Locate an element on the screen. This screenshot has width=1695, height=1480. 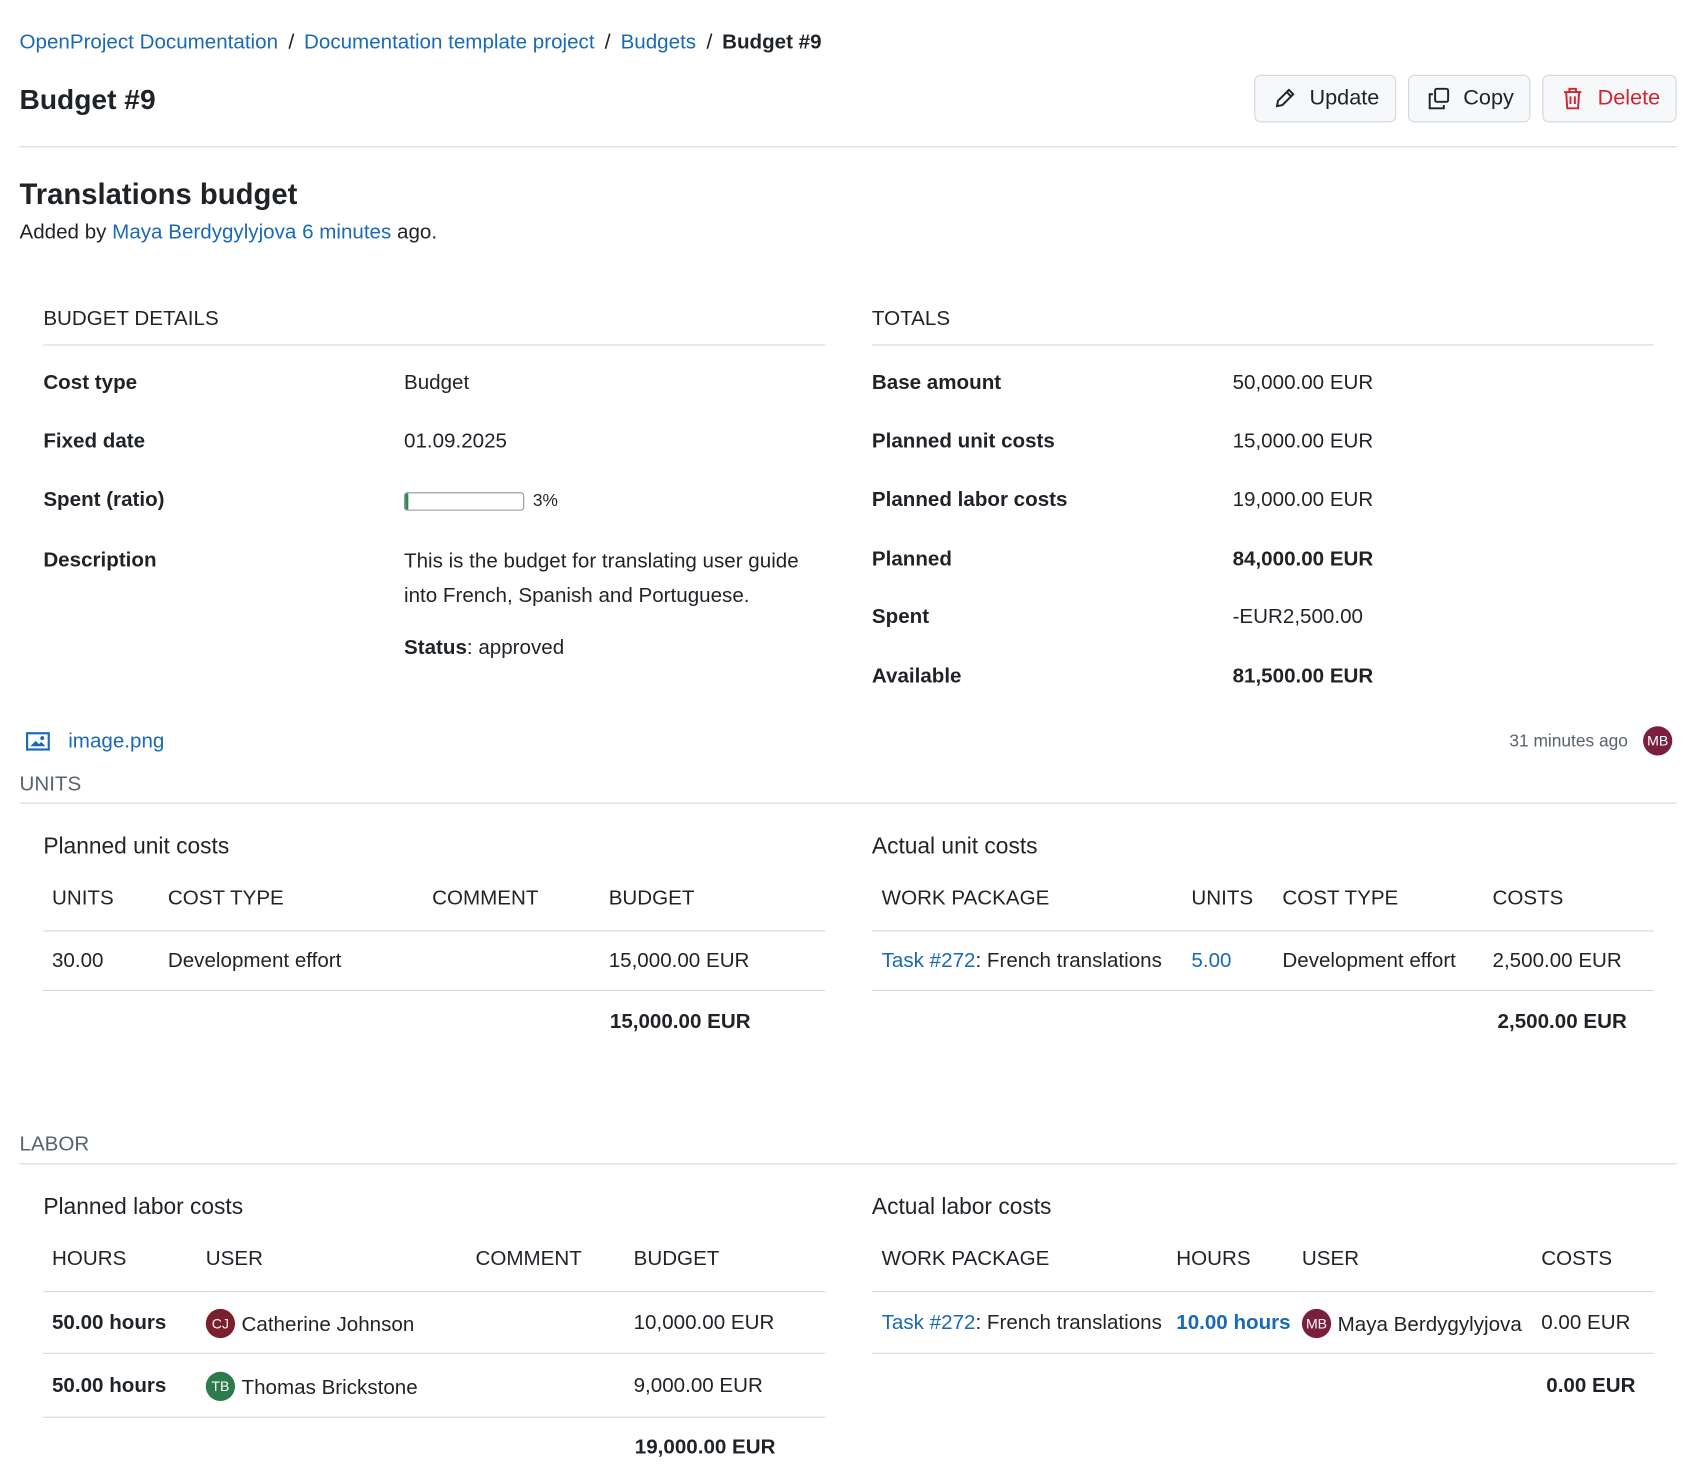
progress-bar is located at coordinates (464, 501).